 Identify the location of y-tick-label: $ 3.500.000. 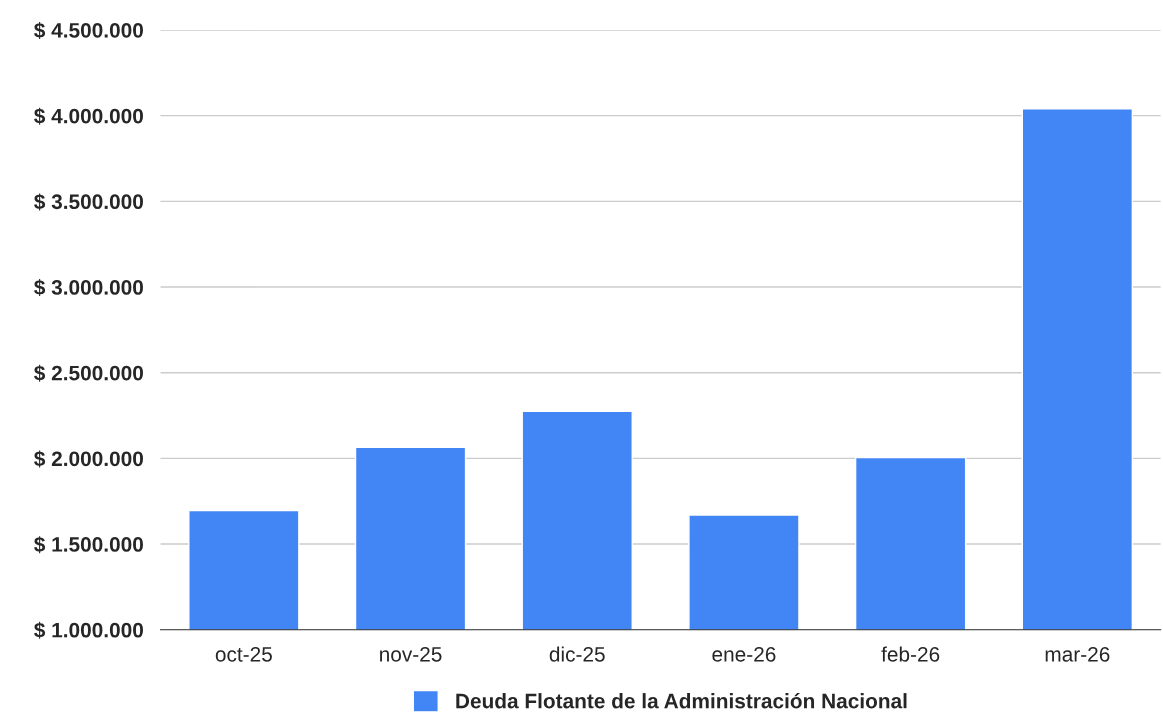
(88, 202).